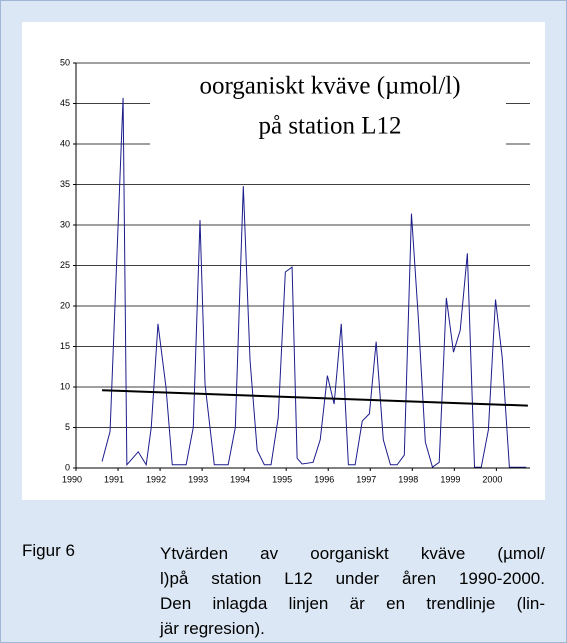 The height and width of the screenshot is (643, 567). I want to click on y-tick-label: 10, so click(65, 386).